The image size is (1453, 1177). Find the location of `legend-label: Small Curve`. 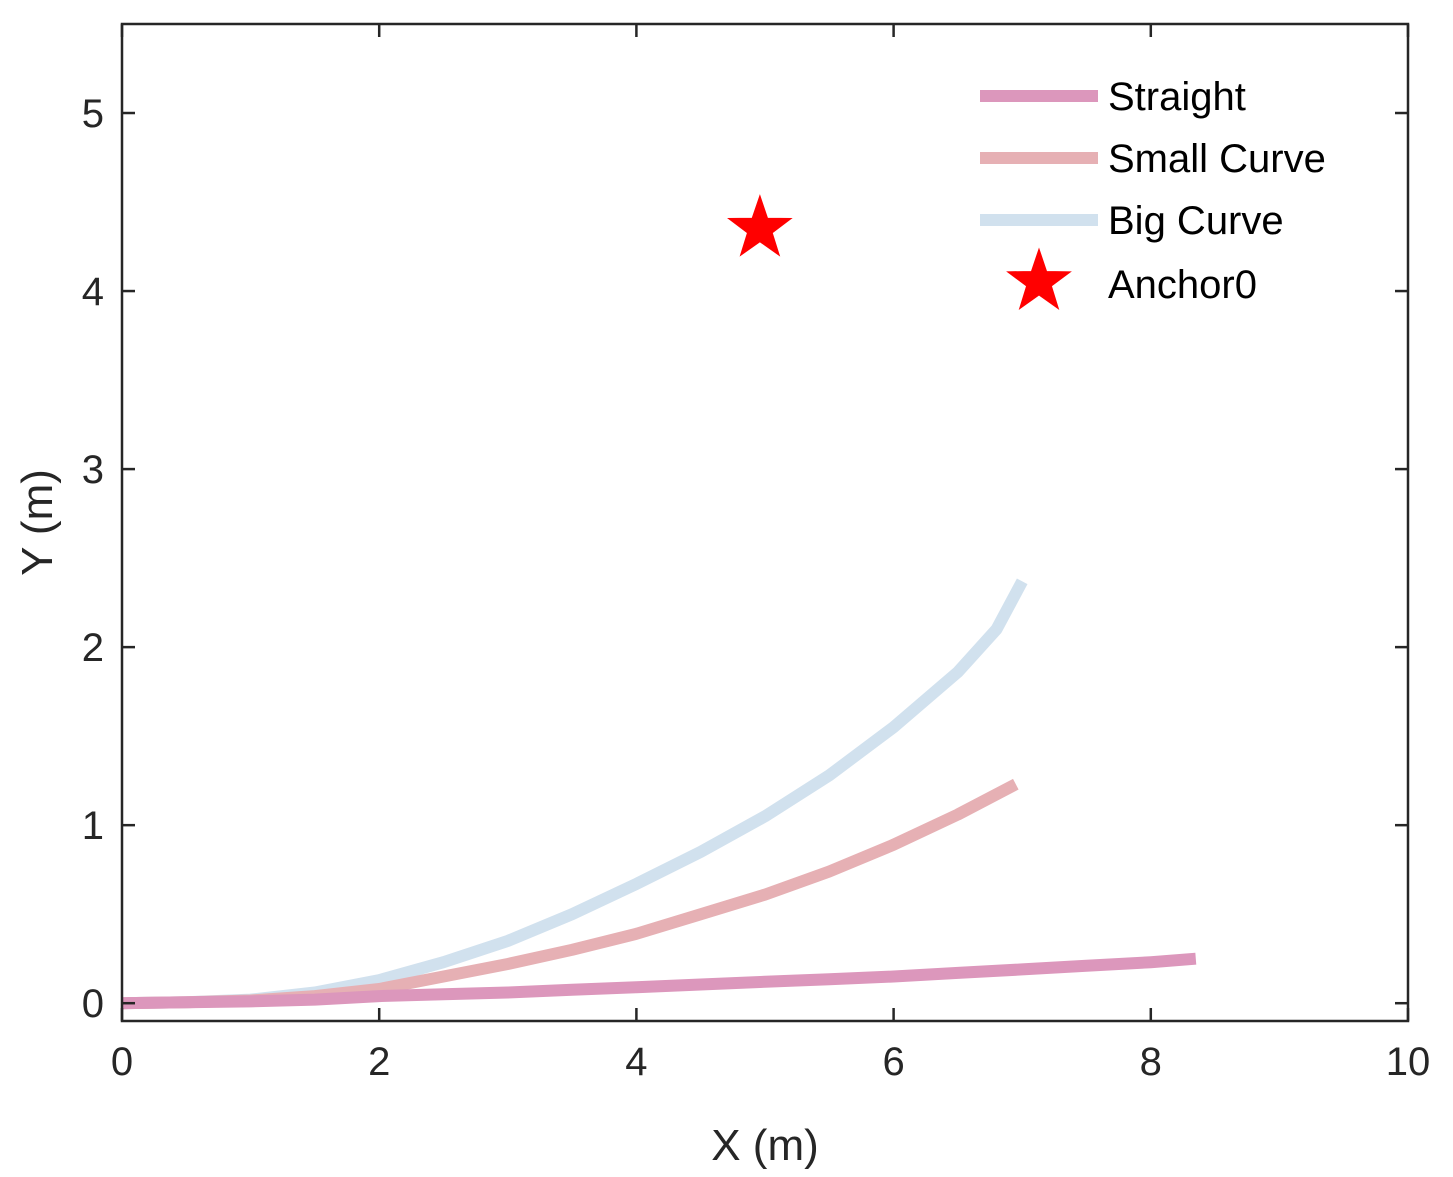

legend-label: Small Curve is located at coordinates (1217, 159).